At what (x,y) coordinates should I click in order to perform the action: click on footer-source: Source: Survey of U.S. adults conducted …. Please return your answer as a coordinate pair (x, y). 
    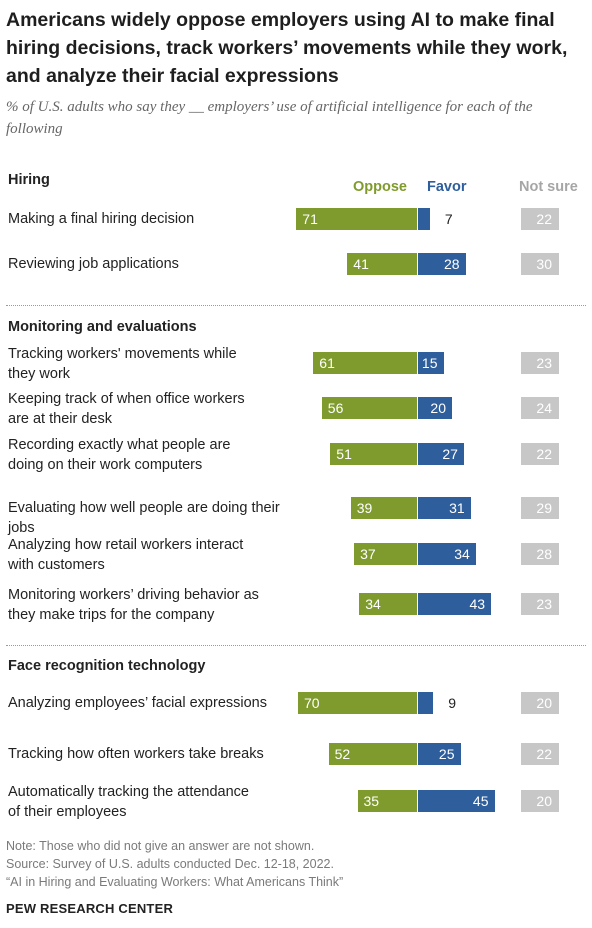
    Looking at the image, I should click on (170, 864).